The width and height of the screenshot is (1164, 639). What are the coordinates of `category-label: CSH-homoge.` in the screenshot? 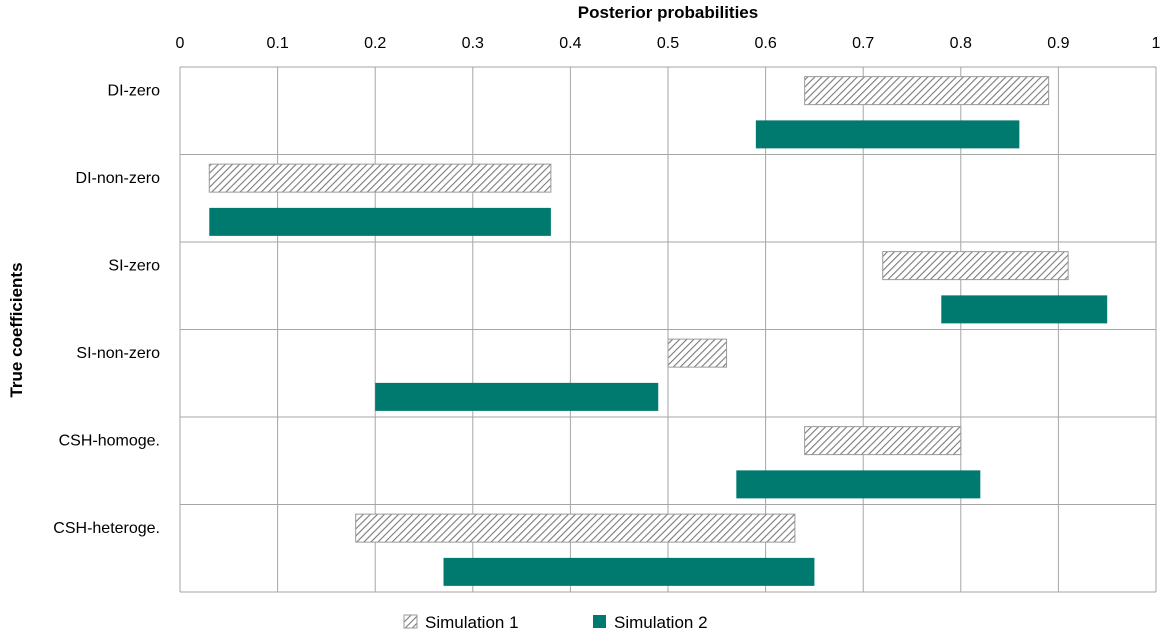 It's located at (109, 441).